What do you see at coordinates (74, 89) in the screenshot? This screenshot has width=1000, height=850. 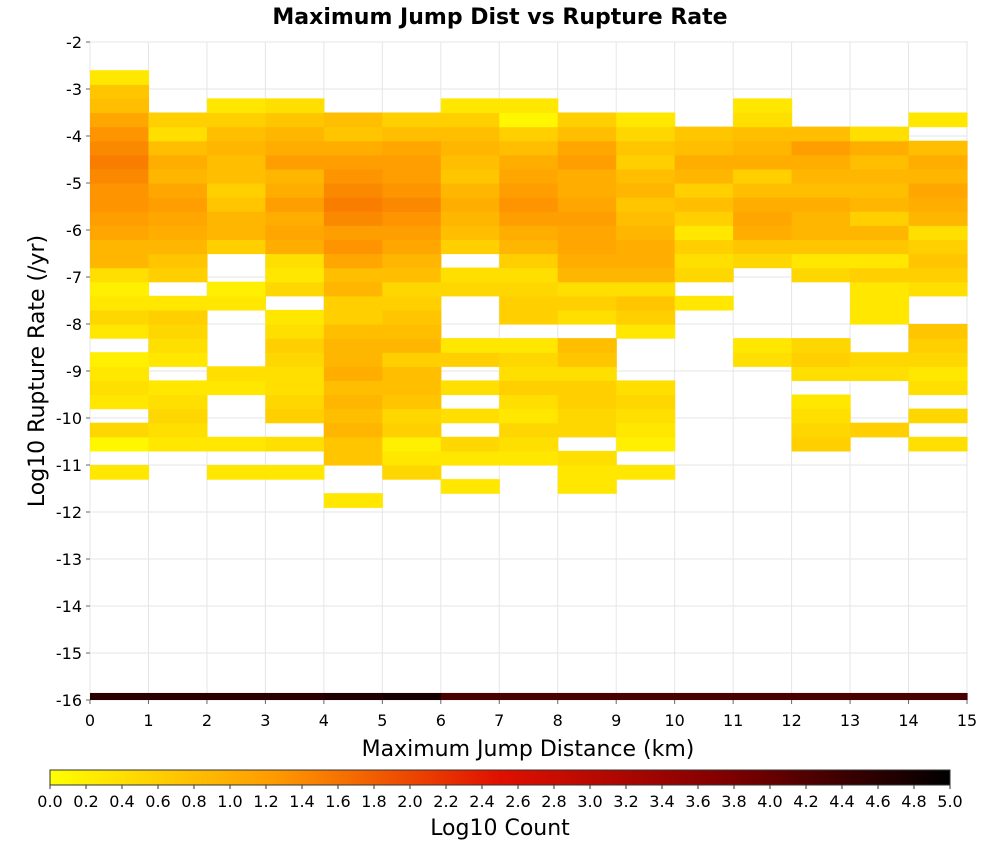 I see `y-tick-label: -3` at bounding box center [74, 89].